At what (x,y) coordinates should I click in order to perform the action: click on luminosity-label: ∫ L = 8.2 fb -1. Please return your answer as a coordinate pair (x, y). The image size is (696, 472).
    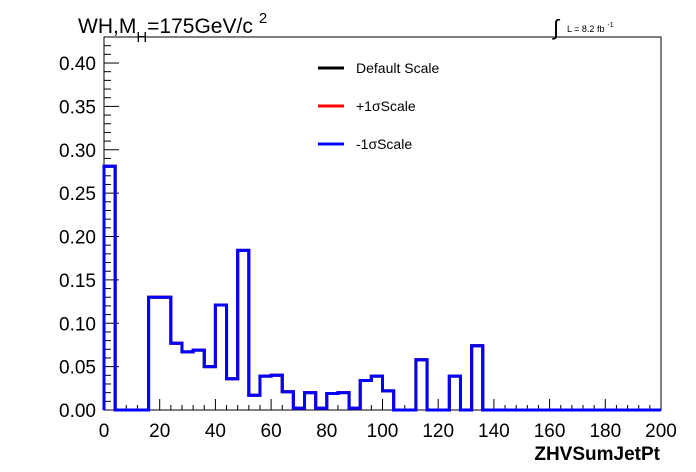
    Looking at the image, I should click on (582, 27).